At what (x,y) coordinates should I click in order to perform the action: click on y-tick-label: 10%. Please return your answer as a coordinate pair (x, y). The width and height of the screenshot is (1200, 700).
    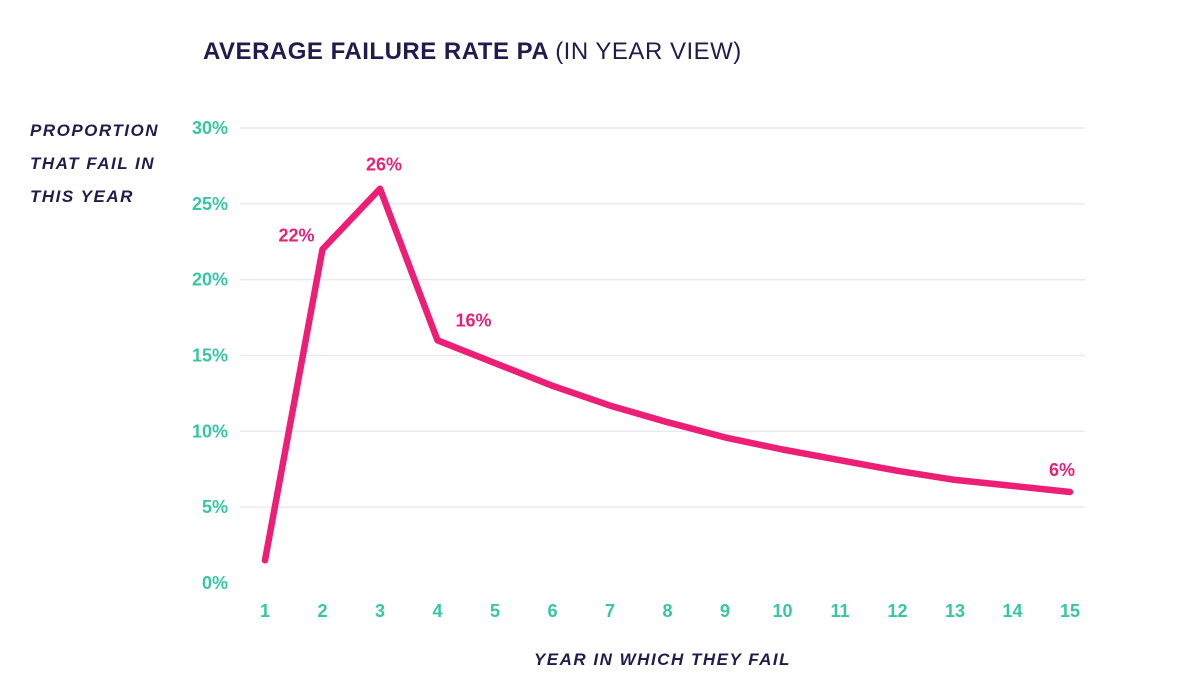
    Looking at the image, I should click on (210, 431).